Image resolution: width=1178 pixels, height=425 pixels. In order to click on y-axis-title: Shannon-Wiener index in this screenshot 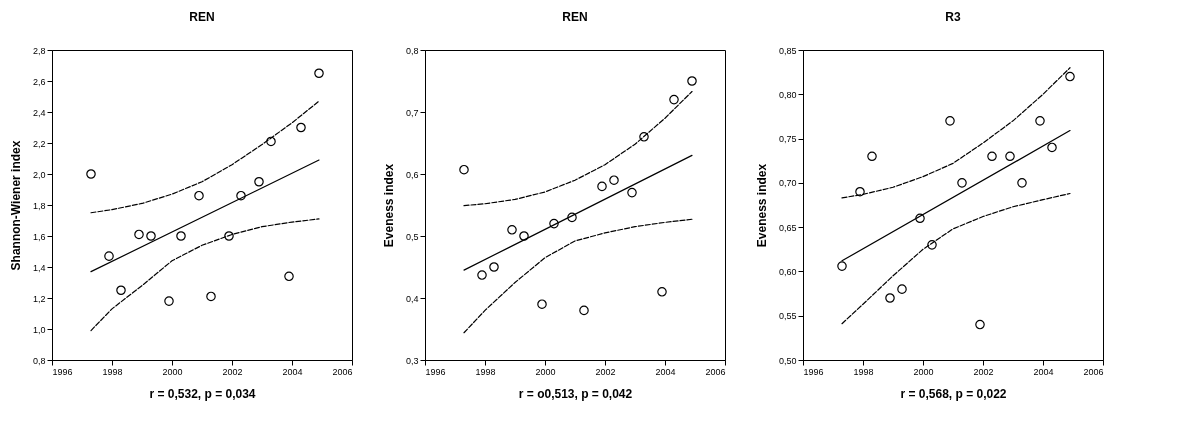, I will do `click(15, 205)`.